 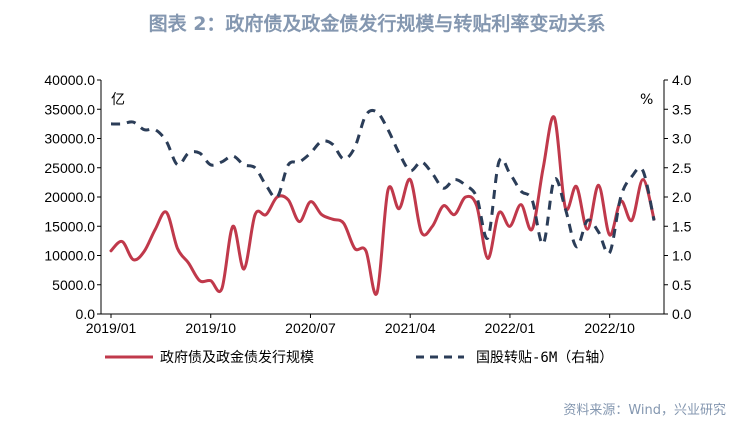 I want to click on right-tick-label: 2.0, so click(x=682, y=197).